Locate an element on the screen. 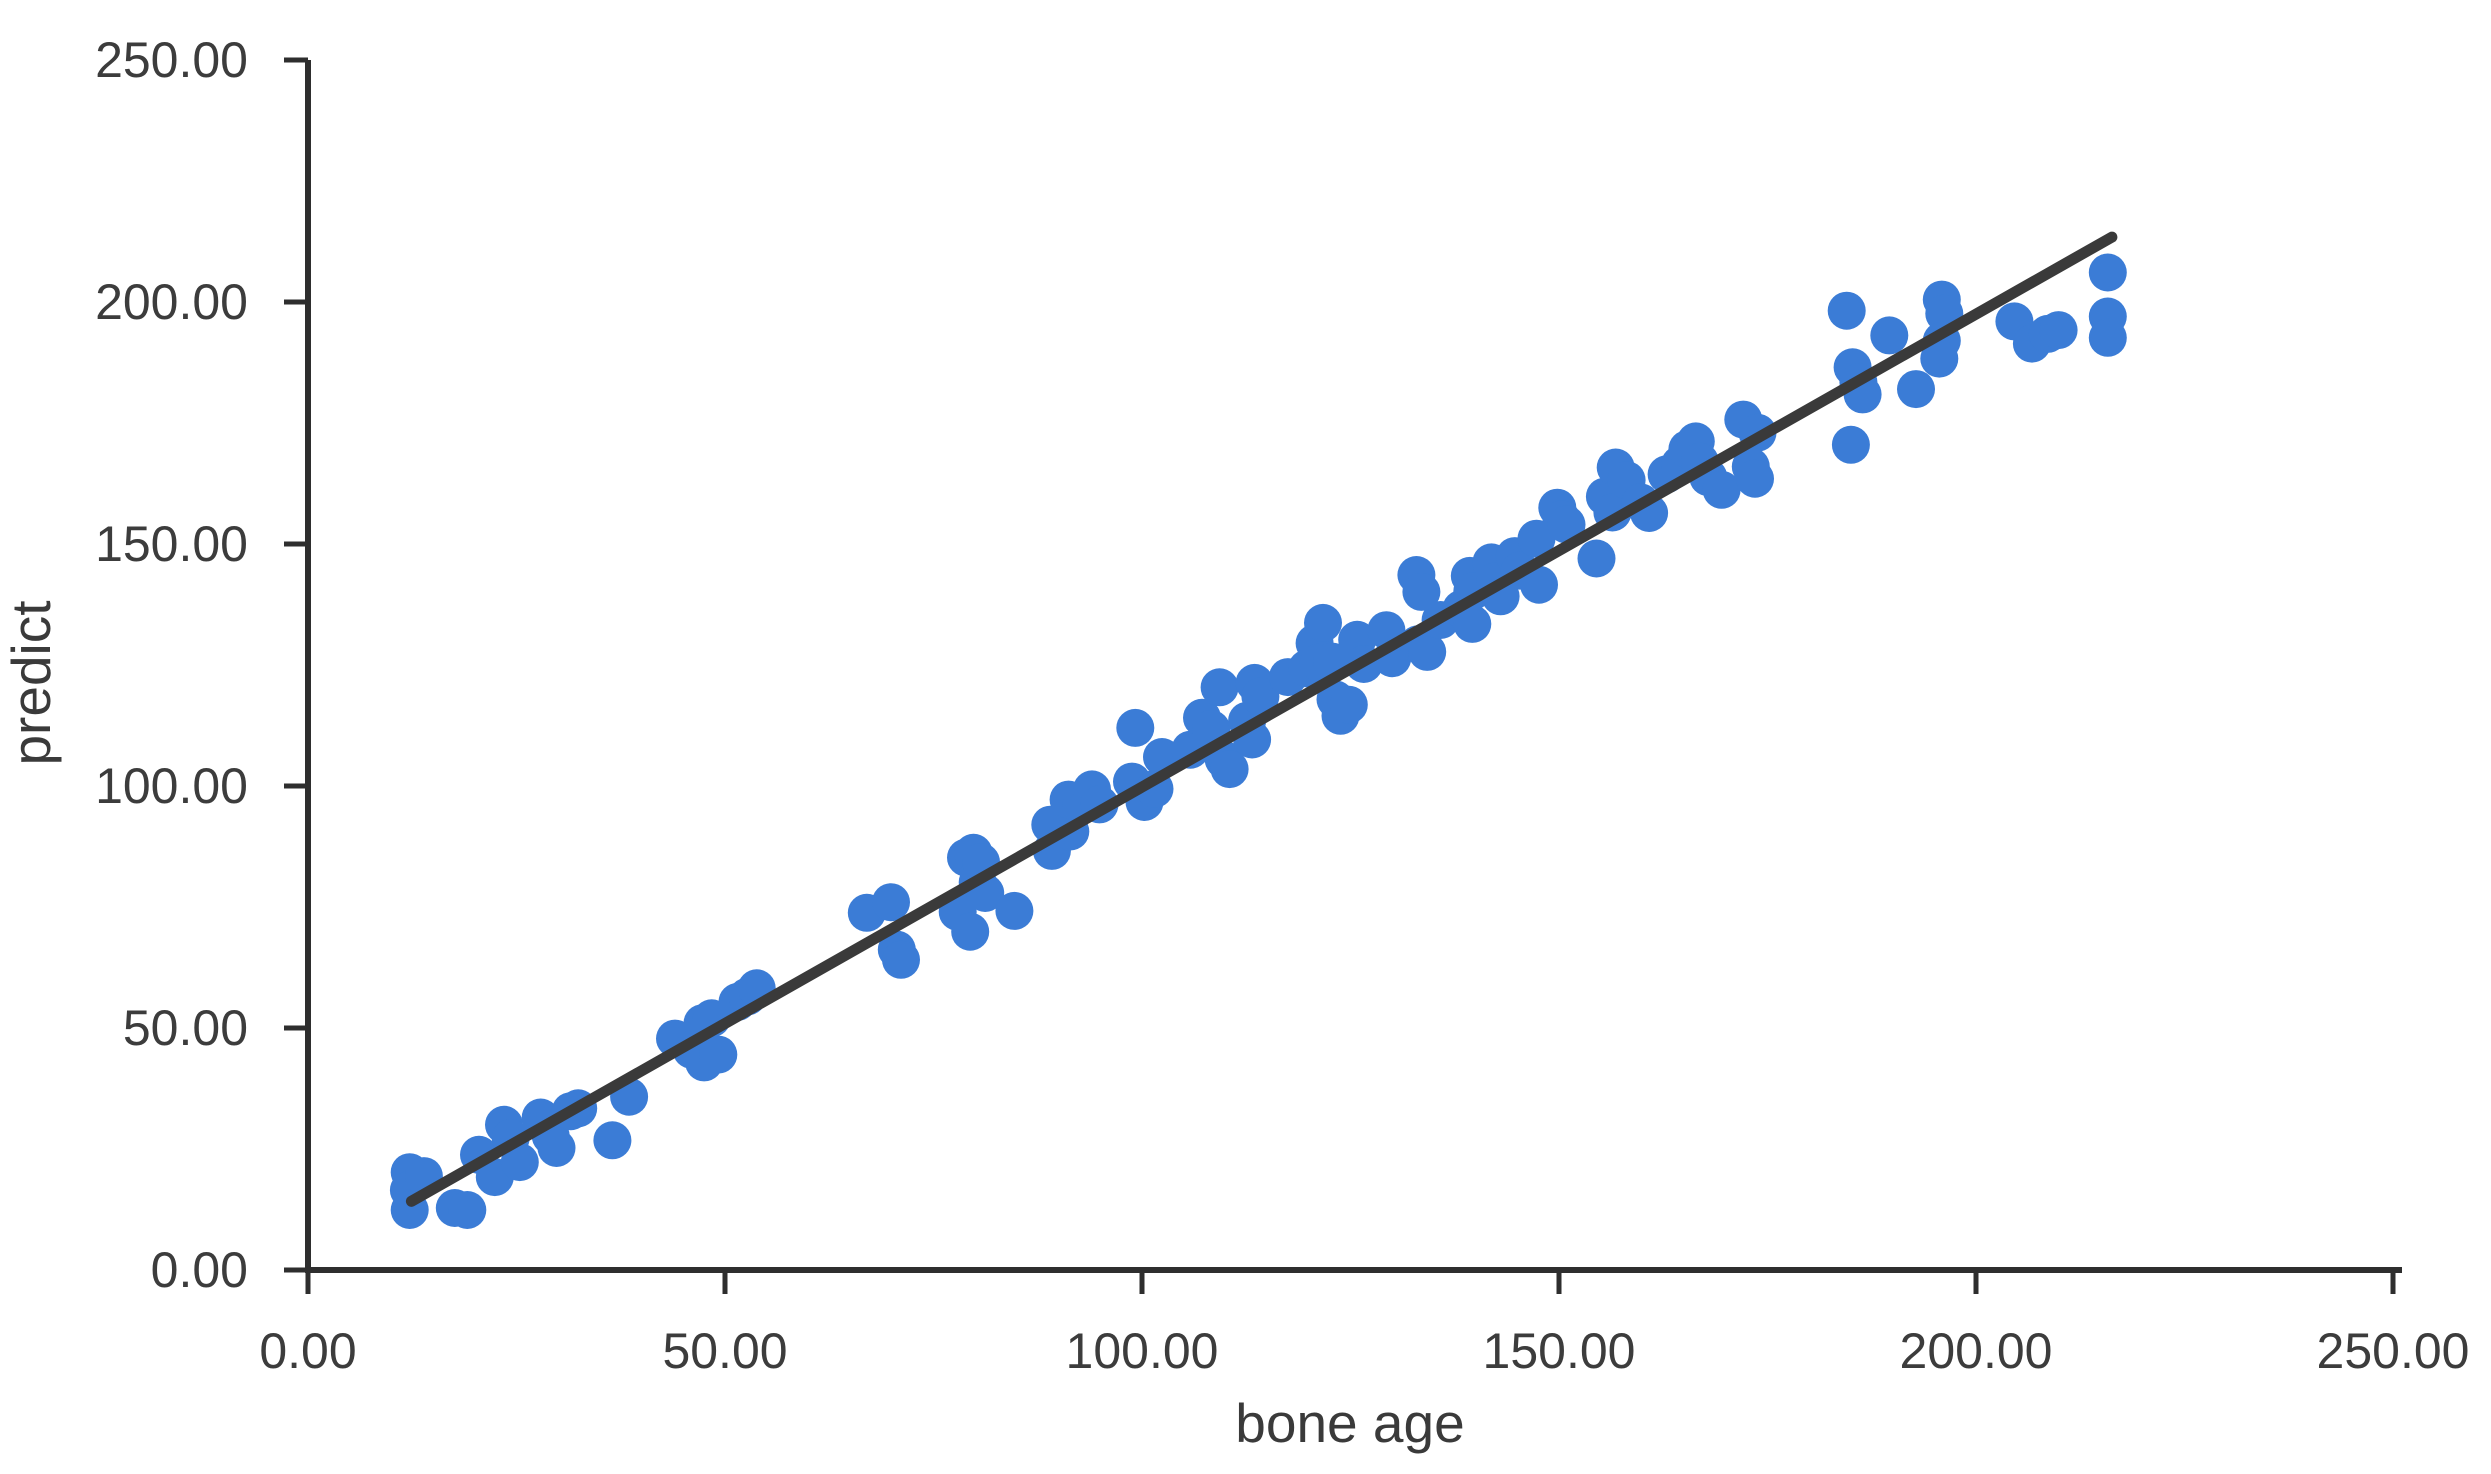 This screenshot has height=1474, width=2491. y-axis-title: predict is located at coordinates (31, 682).